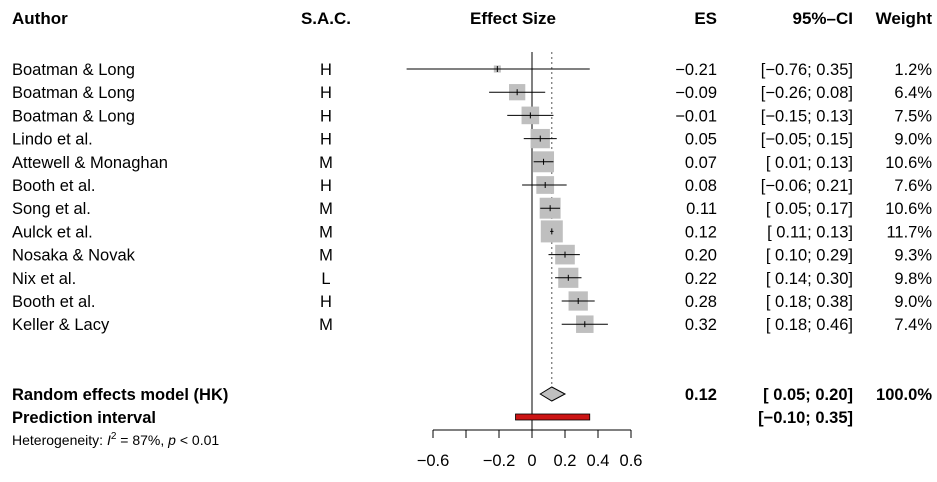 This screenshot has height=482, width=937. What do you see at coordinates (52, 232) in the screenshot?
I see `study-author: Aulck et al.` at bounding box center [52, 232].